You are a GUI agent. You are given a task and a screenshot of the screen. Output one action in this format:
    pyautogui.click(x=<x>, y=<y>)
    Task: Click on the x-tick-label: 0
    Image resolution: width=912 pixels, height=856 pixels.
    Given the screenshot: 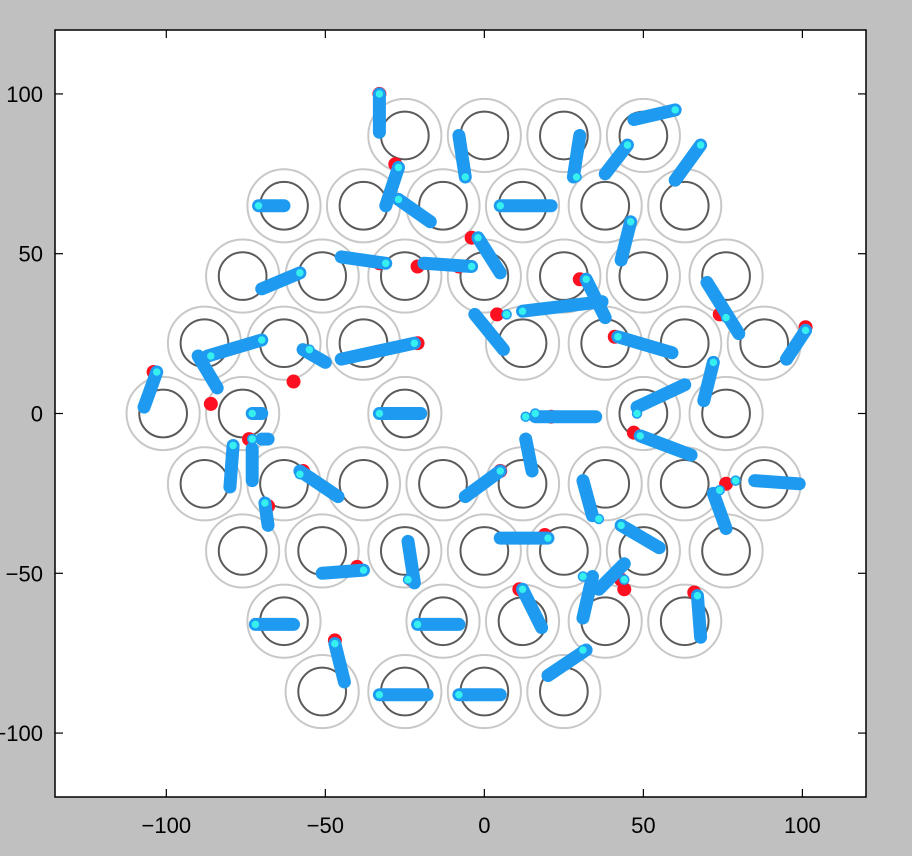 What is the action you would take?
    pyautogui.click(x=484, y=825)
    